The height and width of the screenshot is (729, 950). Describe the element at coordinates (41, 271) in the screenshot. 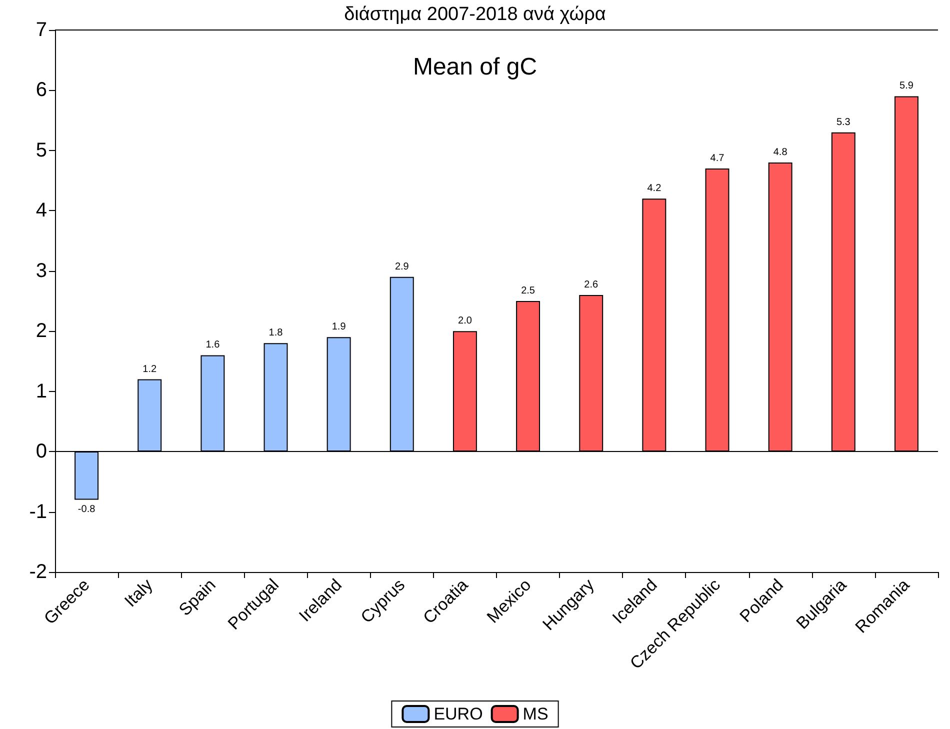

I see `y-tick-label: 3` at that location.